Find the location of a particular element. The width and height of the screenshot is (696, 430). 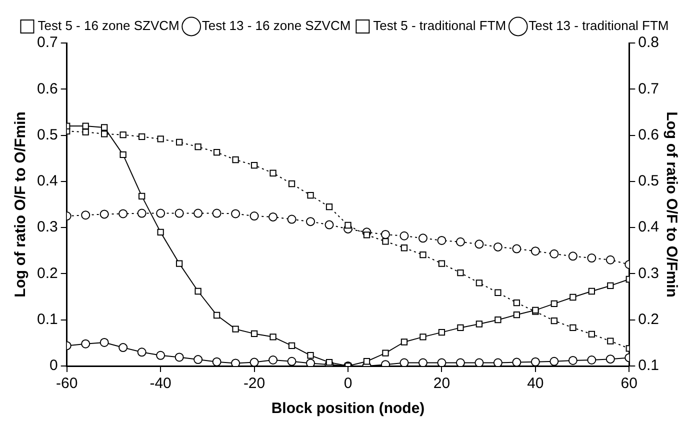

y2-tick-label: 0.6 is located at coordinates (649, 135).